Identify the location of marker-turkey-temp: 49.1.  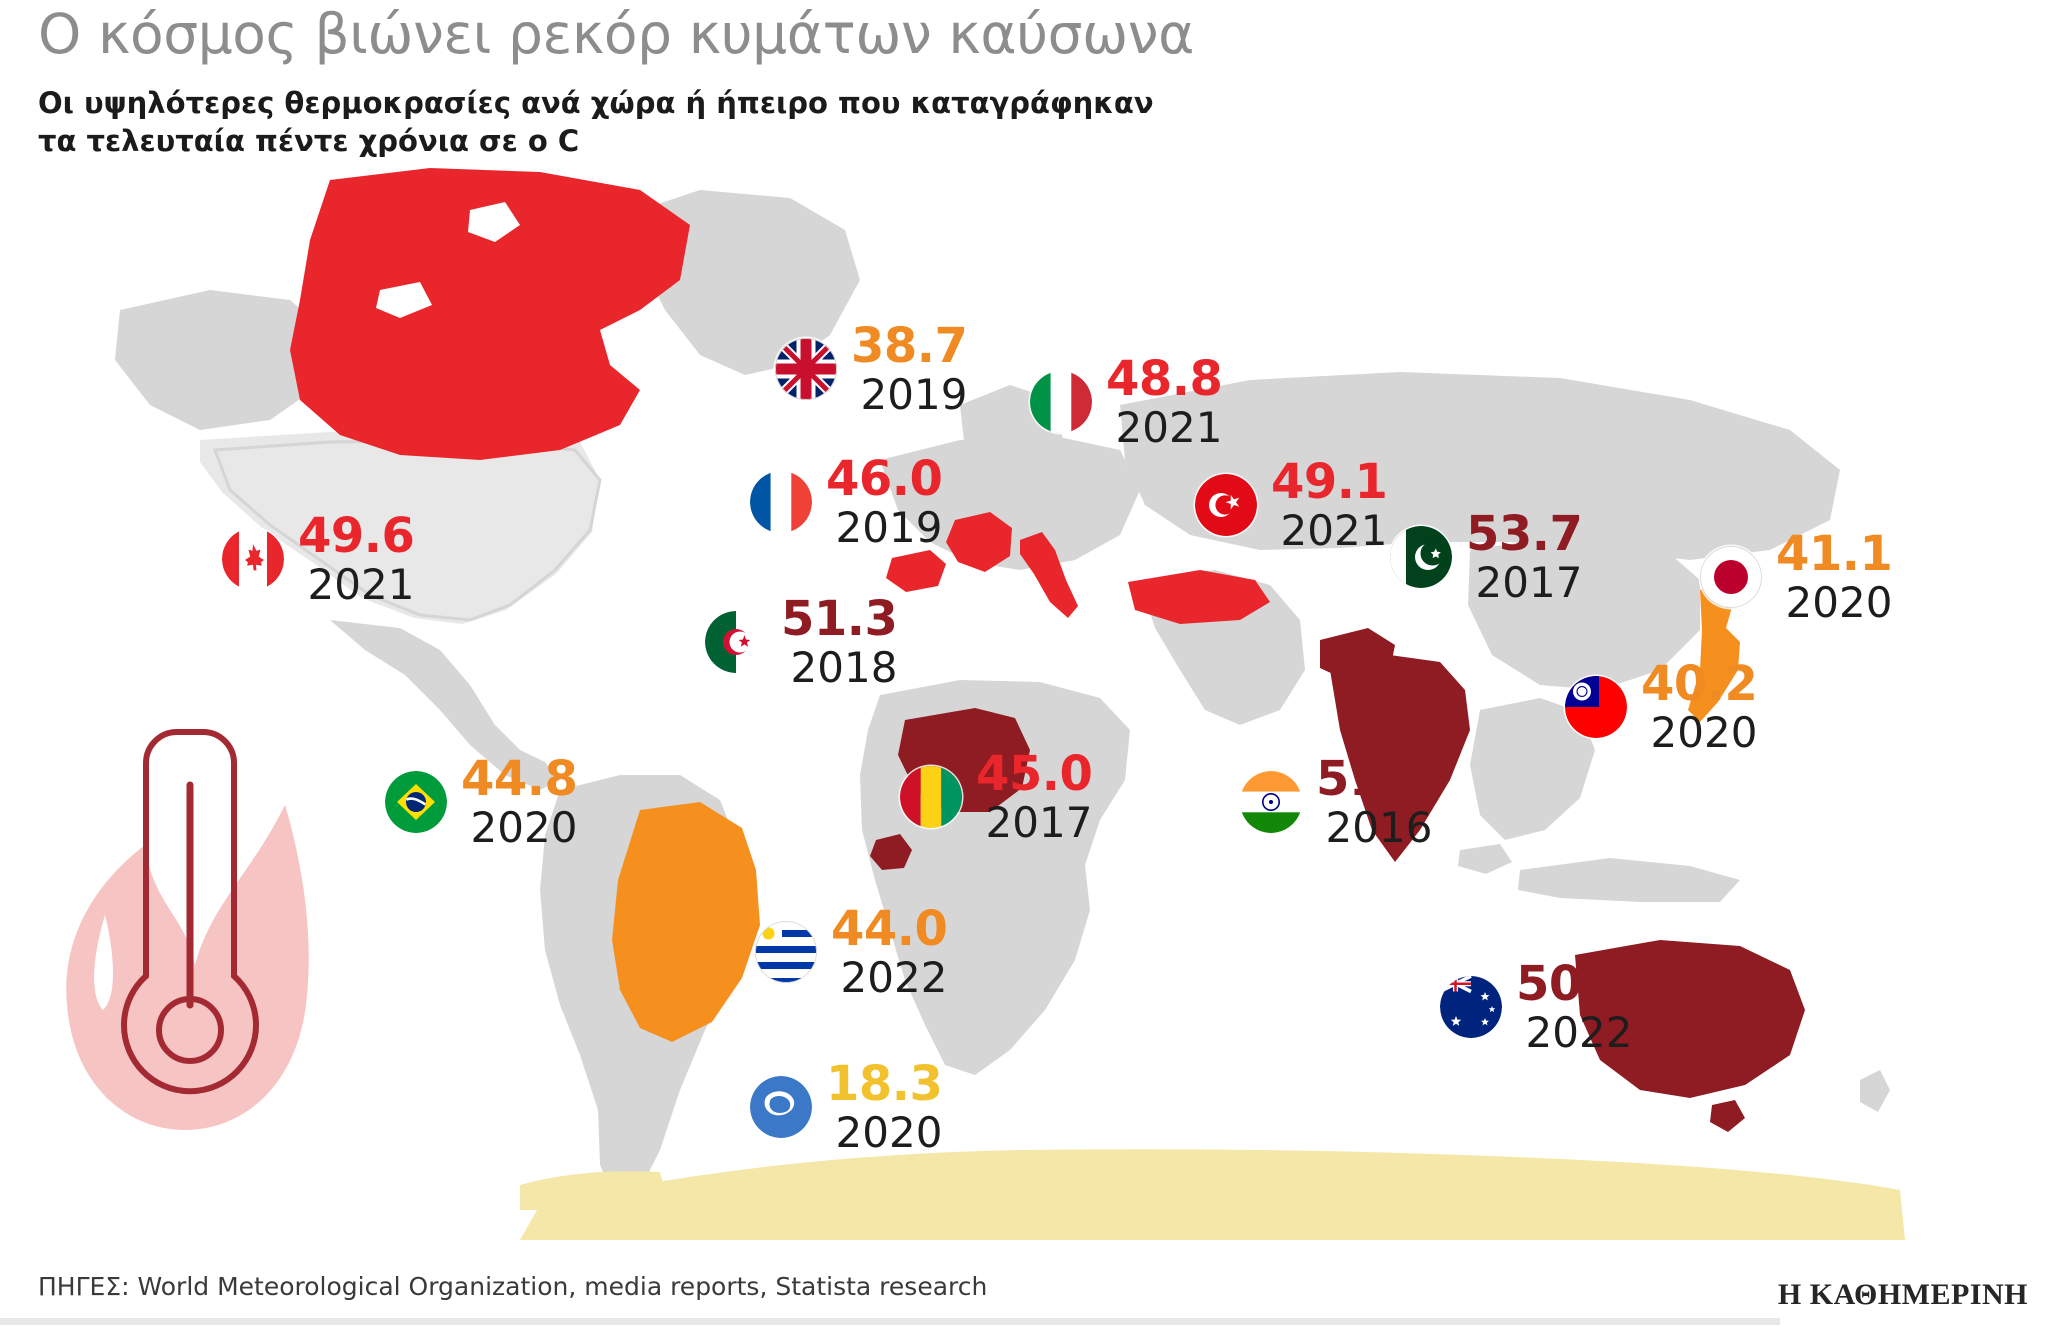
(1329, 482).